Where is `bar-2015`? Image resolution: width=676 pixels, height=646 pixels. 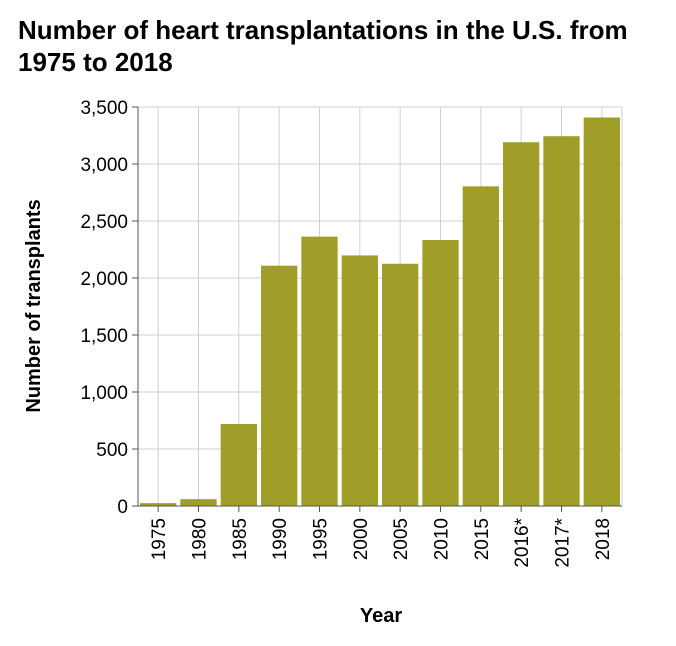
bar-2015 is located at coordinates (480, 346).